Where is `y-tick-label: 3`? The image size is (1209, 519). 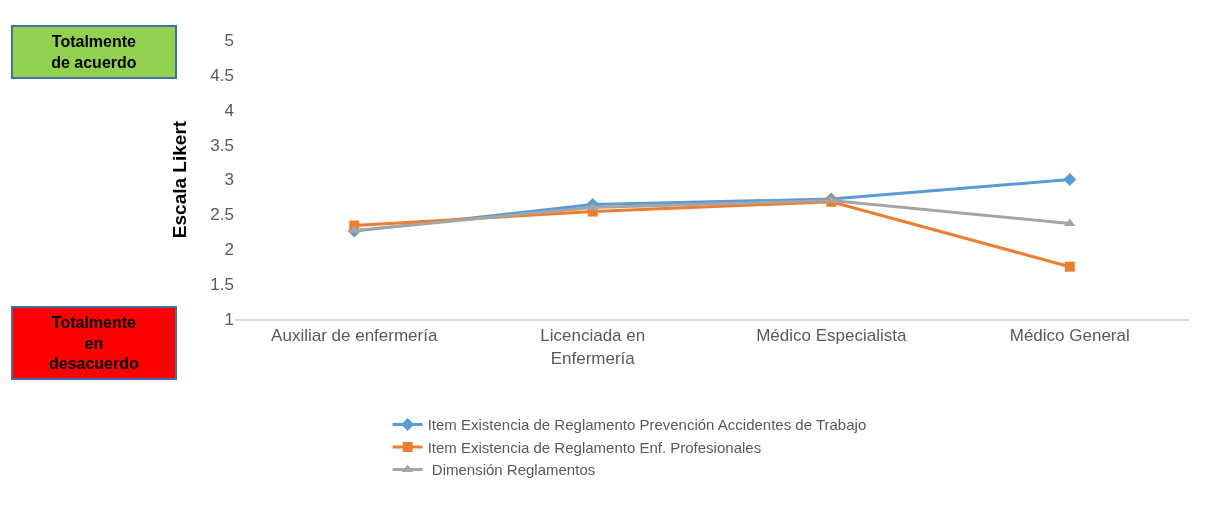 y-tick-label: 3 is located at coordinates (229, 180).